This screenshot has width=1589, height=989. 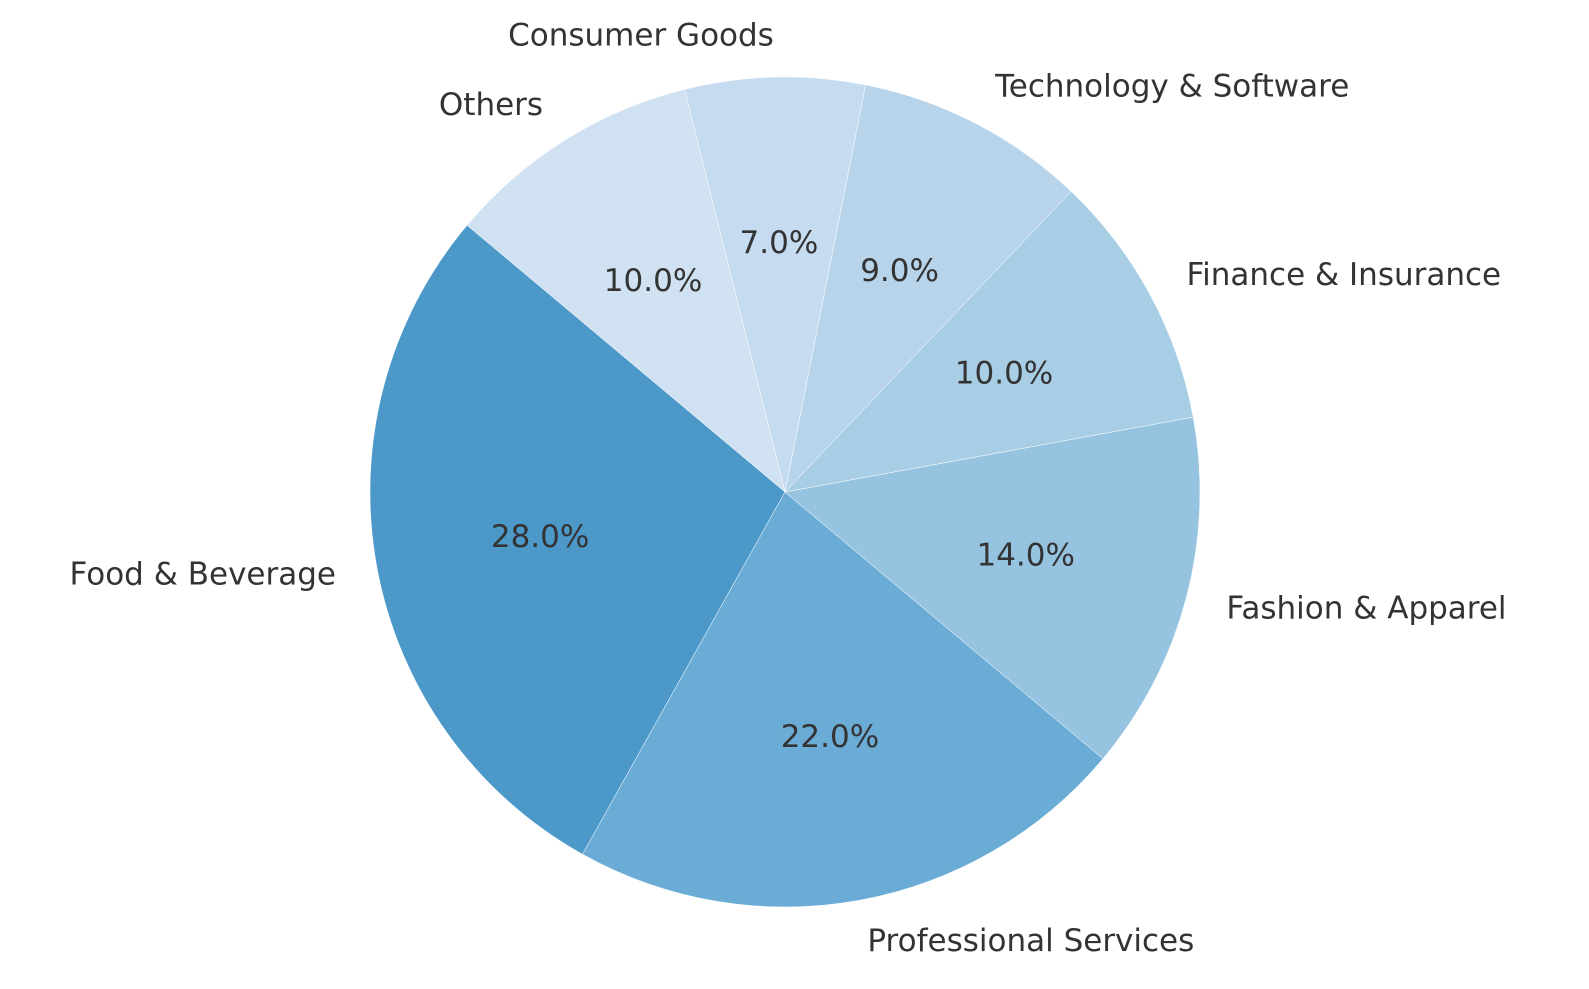 I want to click on pie-category-label-consumer-goods: Consumer Goods, so click(x=641, y=36).